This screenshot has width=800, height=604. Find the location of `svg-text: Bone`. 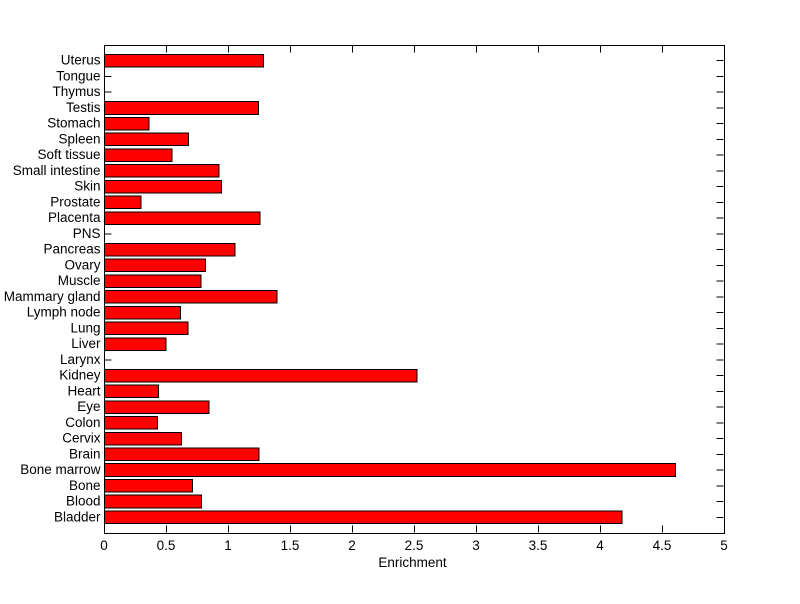

svg-text: Bone is located at coordinates (85, 485).